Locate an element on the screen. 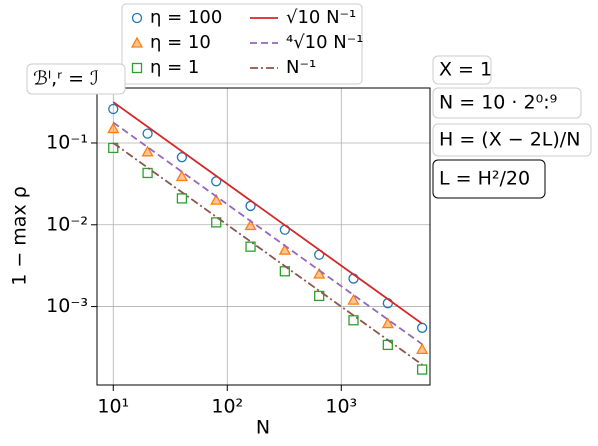 This screenshot has height=446, width=598. annotation: X = 1 is located at coordinates (465, 70).